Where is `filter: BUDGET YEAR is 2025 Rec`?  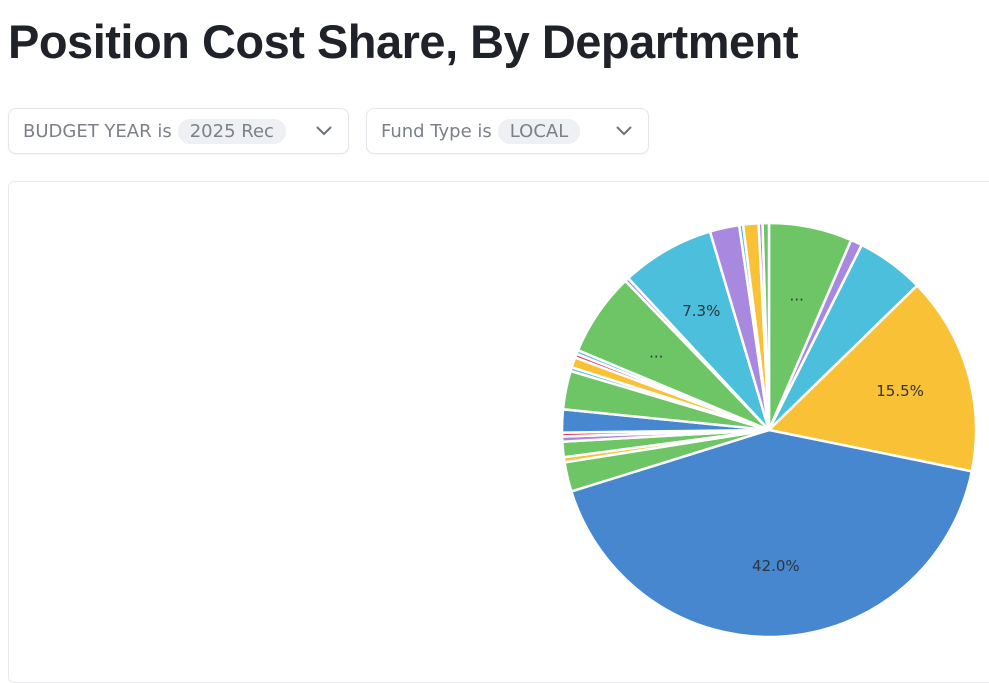
filter: BUDGET YEAR is 2025 Rec is located at coordinates (178, 131).